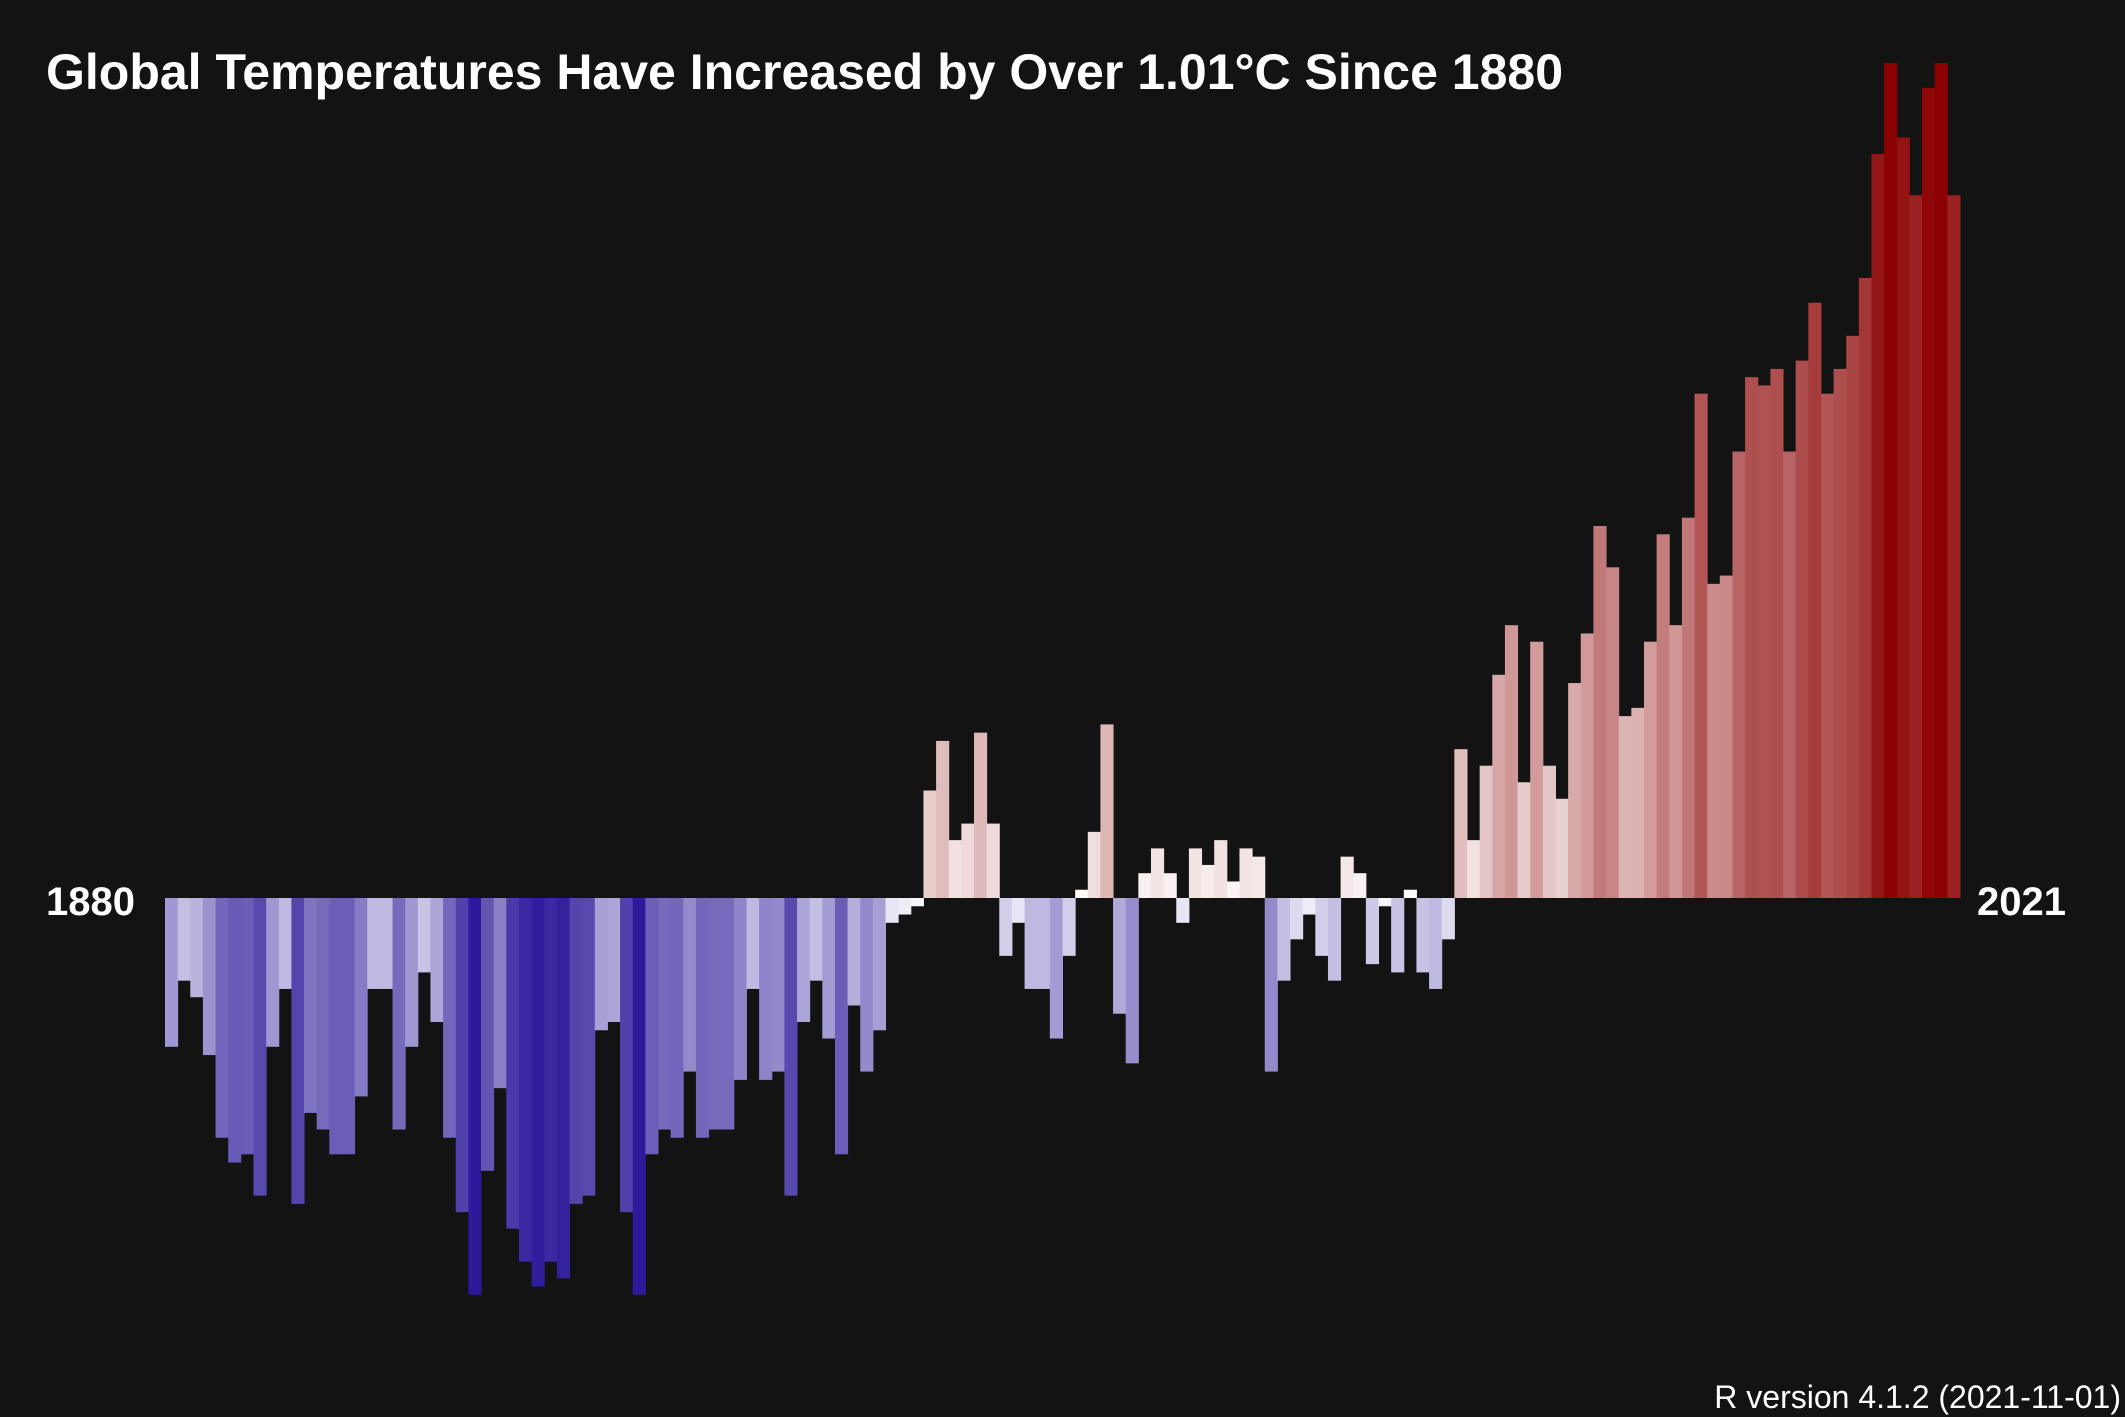 The width and height of the screenshot is (2125, 1417). What do you see at coordinates (652, 1026) in the screenshot?
I see `bar-1918` at bounding box center [652, 1026].